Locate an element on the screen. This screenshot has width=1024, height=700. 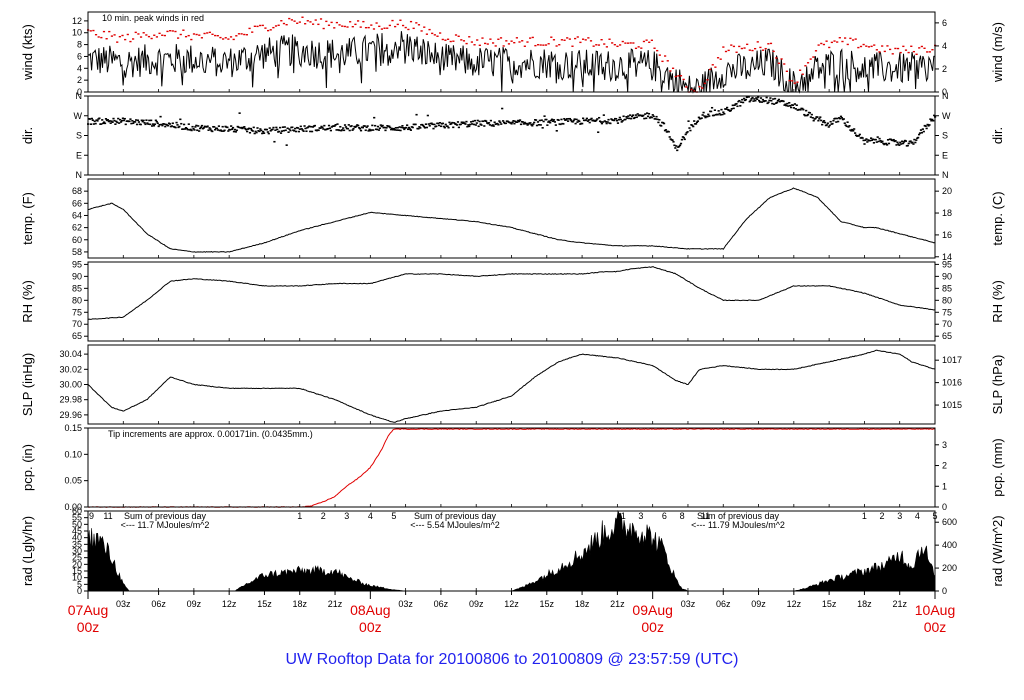
day-label-date: 08Aug is located at coordinates (370, 610).